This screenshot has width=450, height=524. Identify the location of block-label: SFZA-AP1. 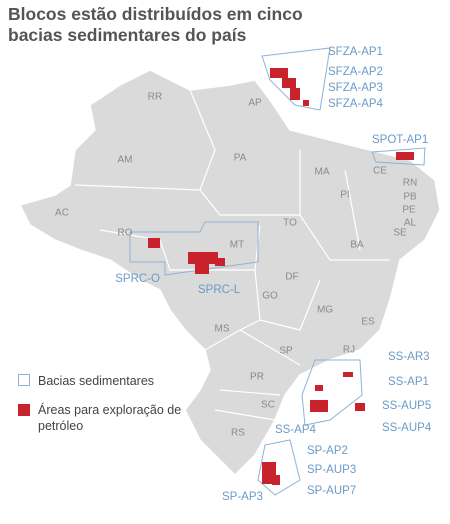
(355, 52).